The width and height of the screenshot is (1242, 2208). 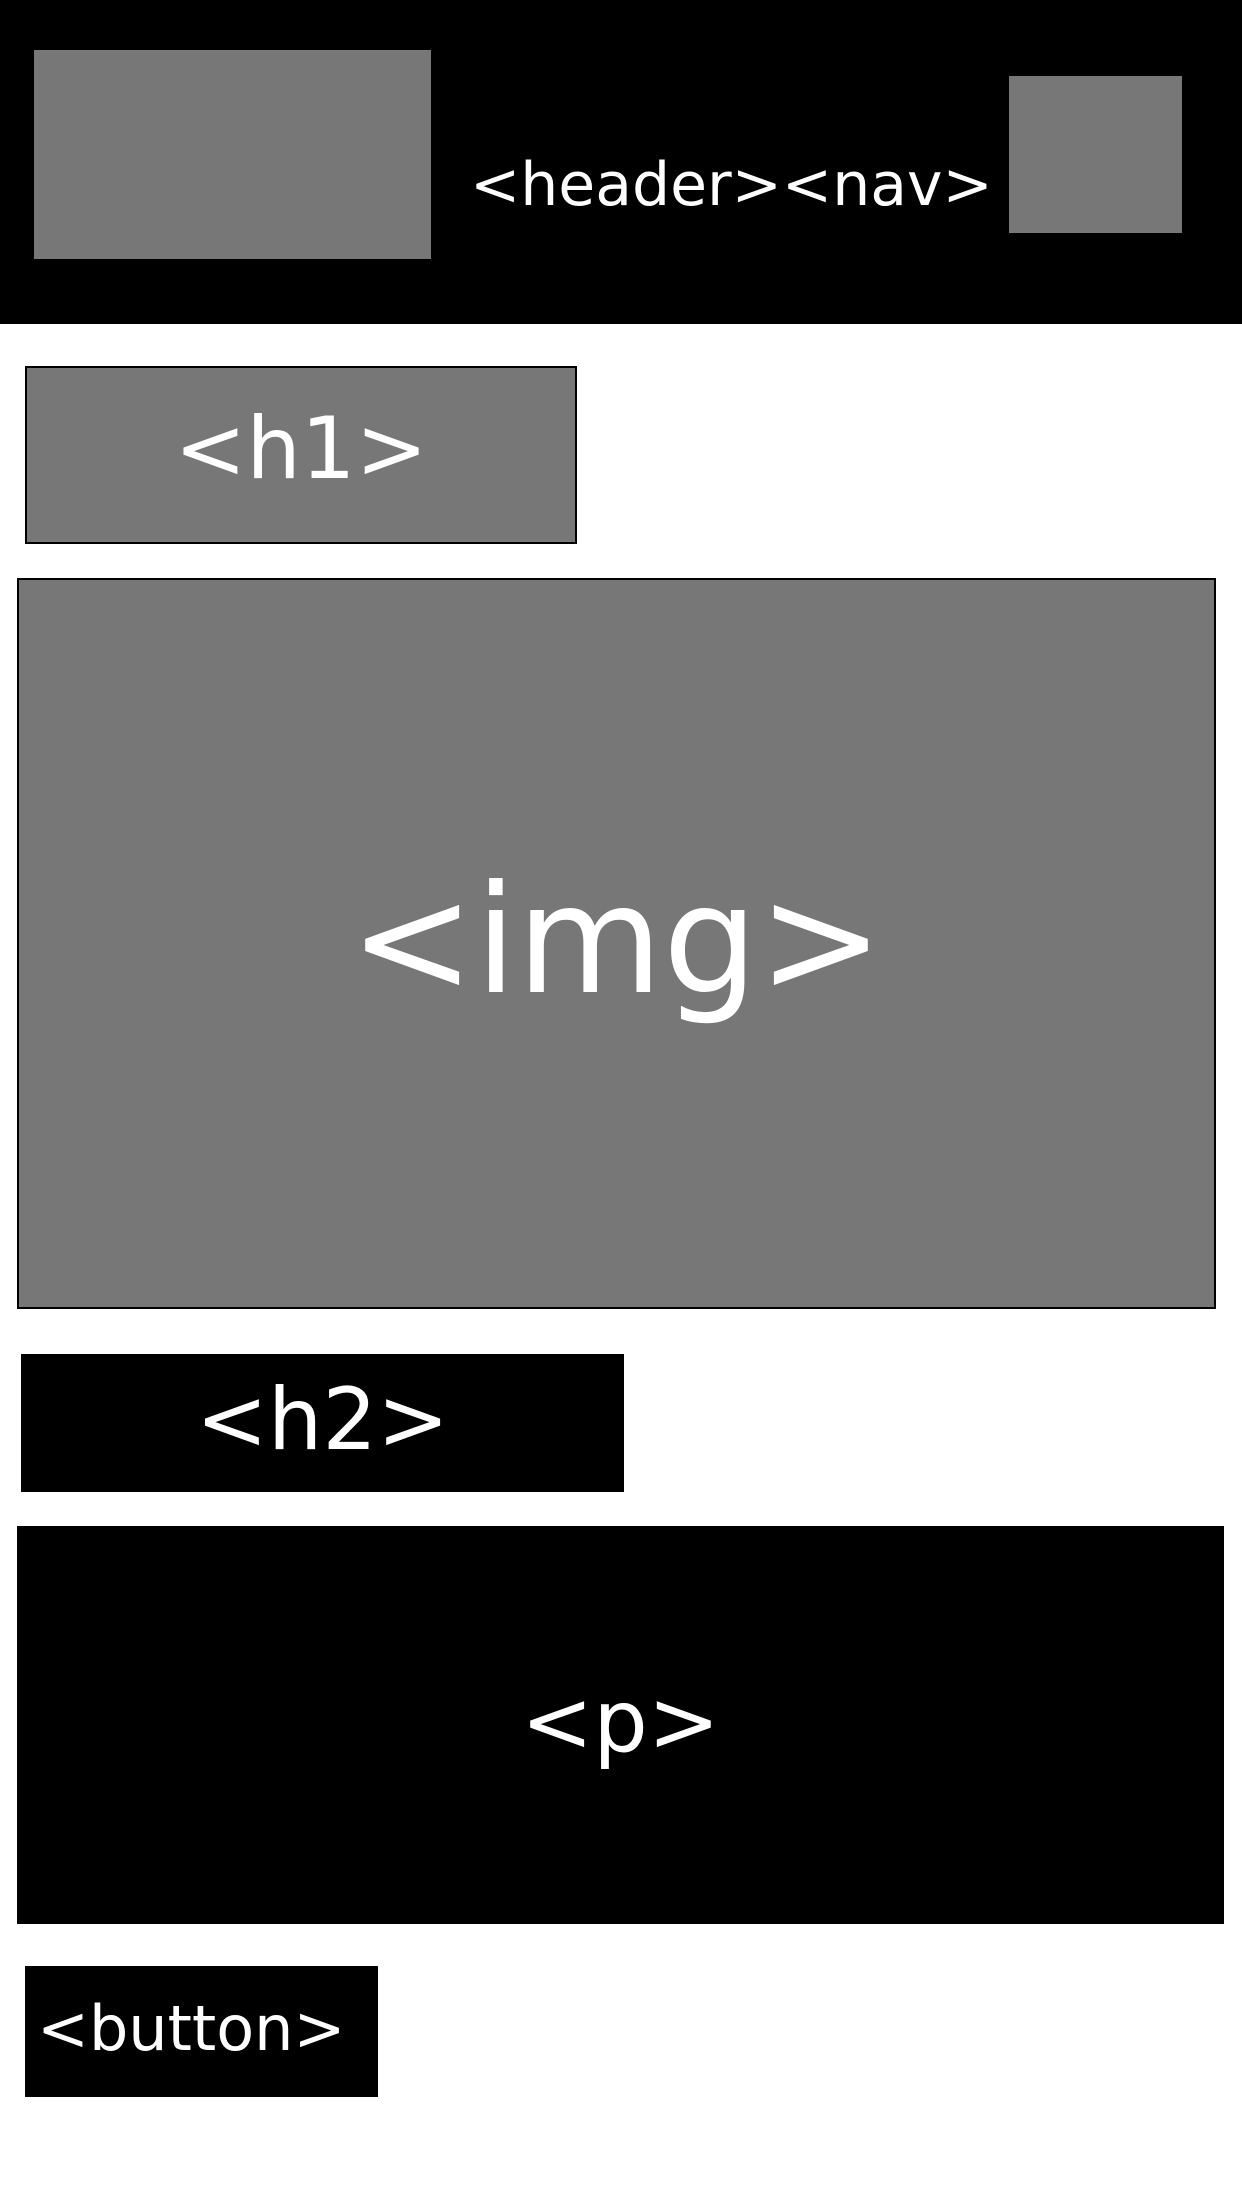 I want to click on button-placeholder: <button>, so click(x=201, y=2031).